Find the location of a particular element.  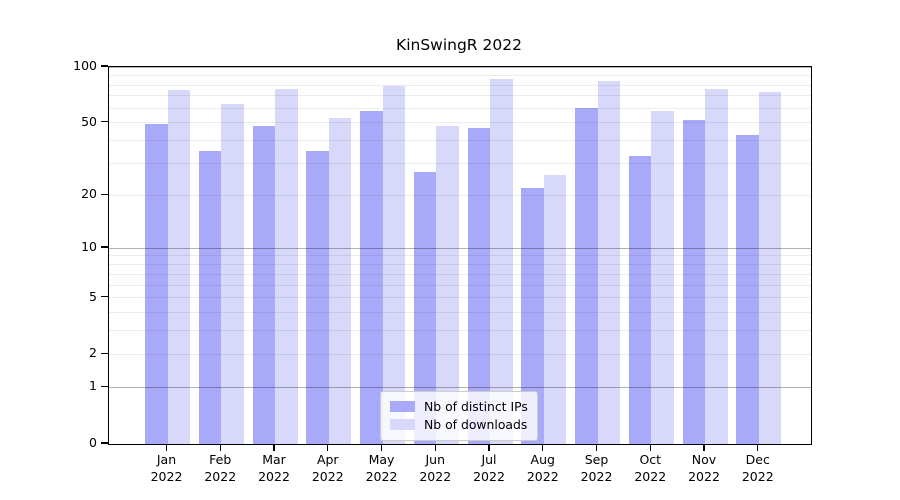

x-tick-label-line: Feb is located at coordinates (220, 459).